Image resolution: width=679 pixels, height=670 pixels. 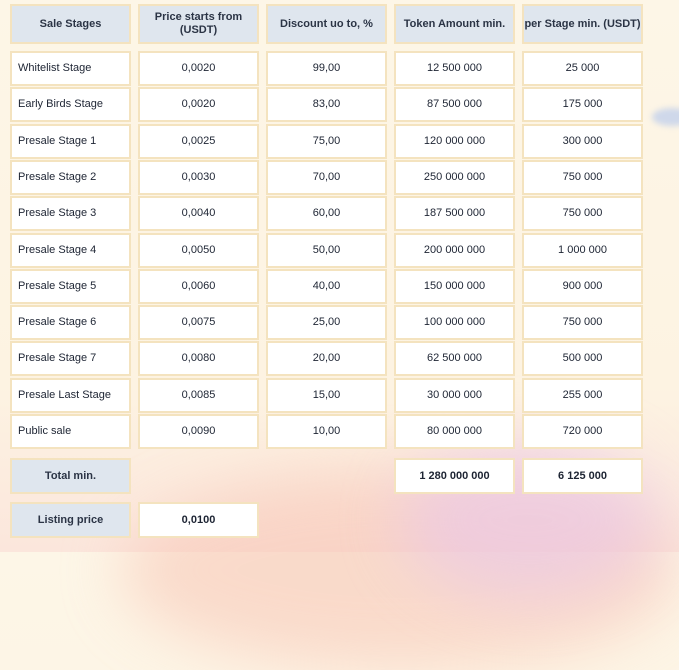 I want to click on stage-name: Presale Last Stage, so click(x=70, y=395).